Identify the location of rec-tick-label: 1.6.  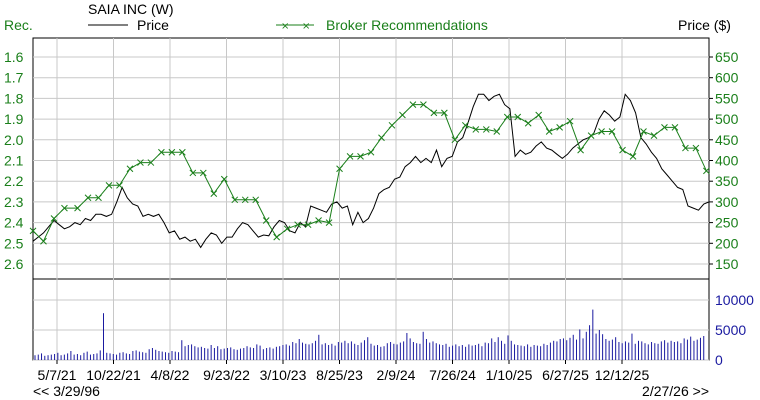
(14, 57).